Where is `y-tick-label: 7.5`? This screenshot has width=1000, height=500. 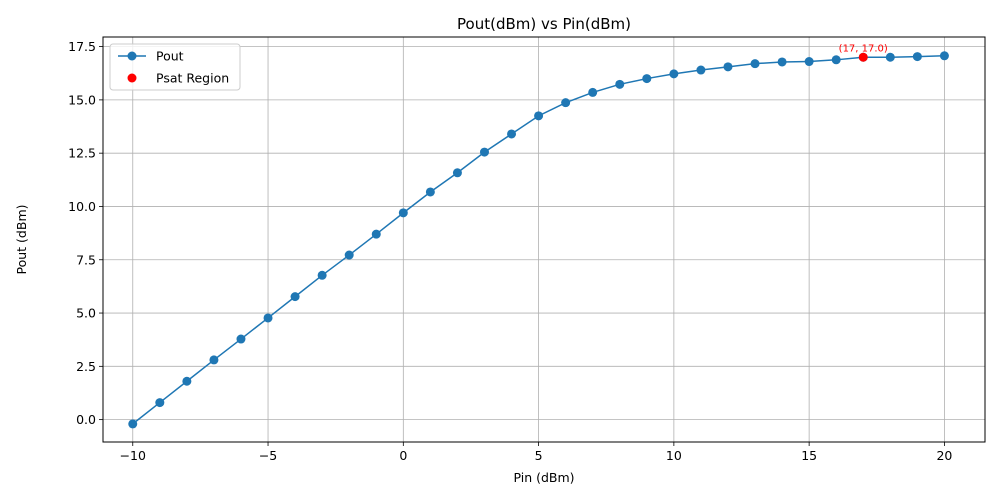
y-tick-label: 7.5 is located at coordinates (86, 259).